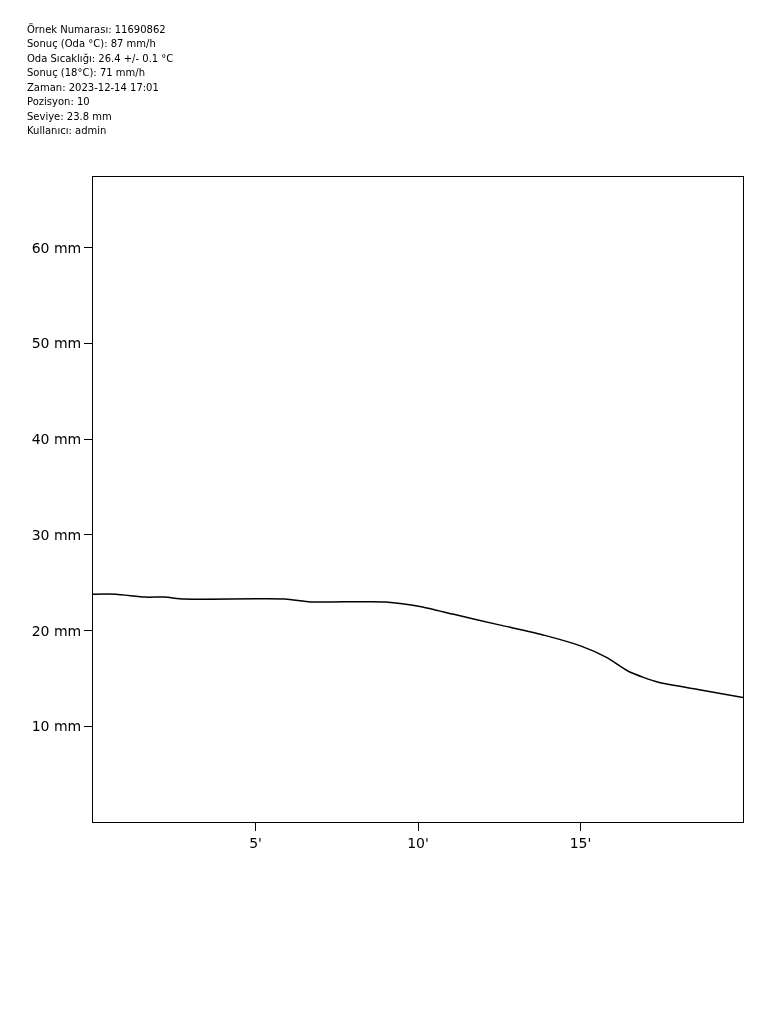 The height and width of the screenshot is (1024, 768). Describe the element at coordinates (255, 842) in the screenshot. I see `x-tick-label: 5'` at that location.